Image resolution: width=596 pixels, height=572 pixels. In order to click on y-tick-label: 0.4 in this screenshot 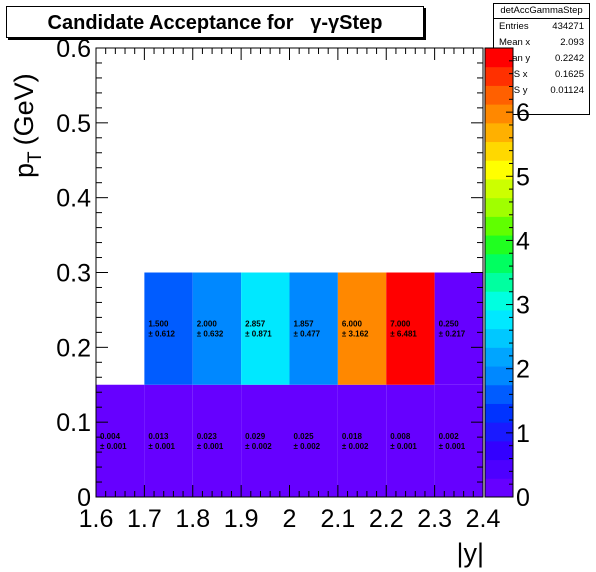, I will do `click(73, 199)`.